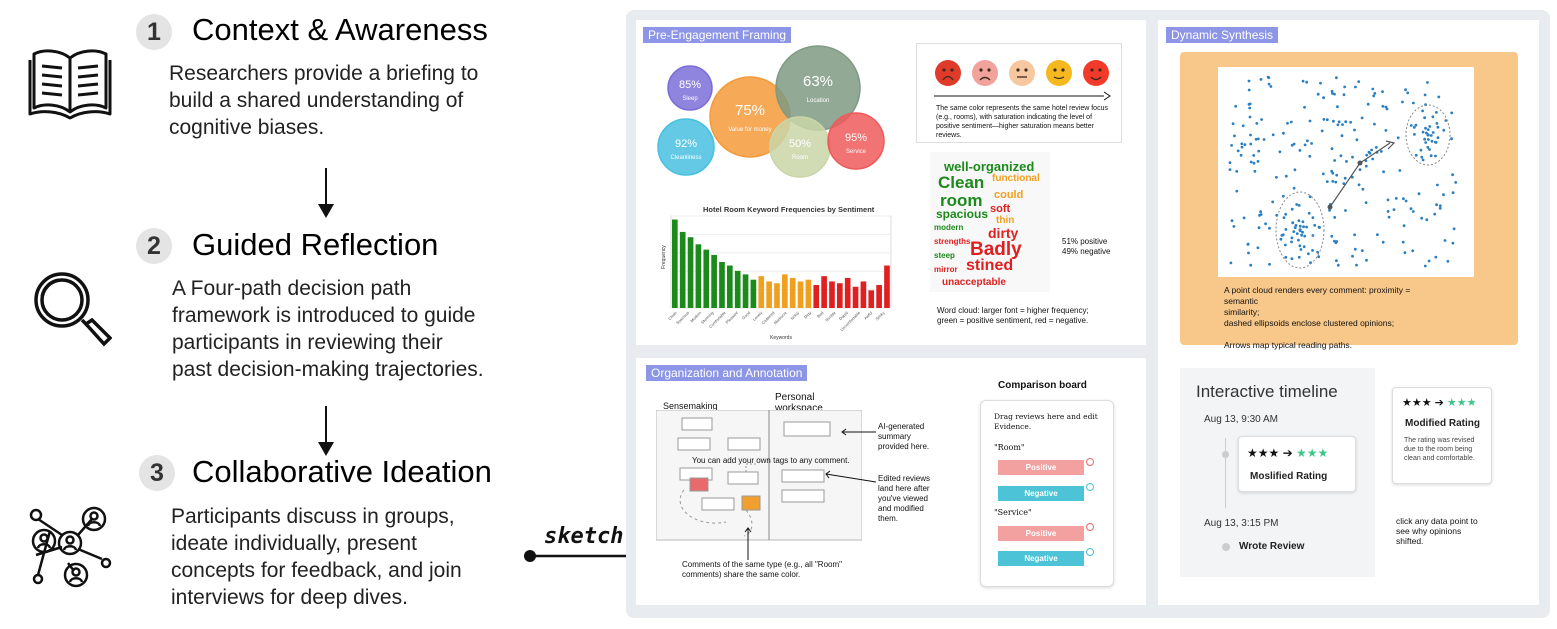  I want to click on sensemaking-label: Sensemaking, so click(690, 406).